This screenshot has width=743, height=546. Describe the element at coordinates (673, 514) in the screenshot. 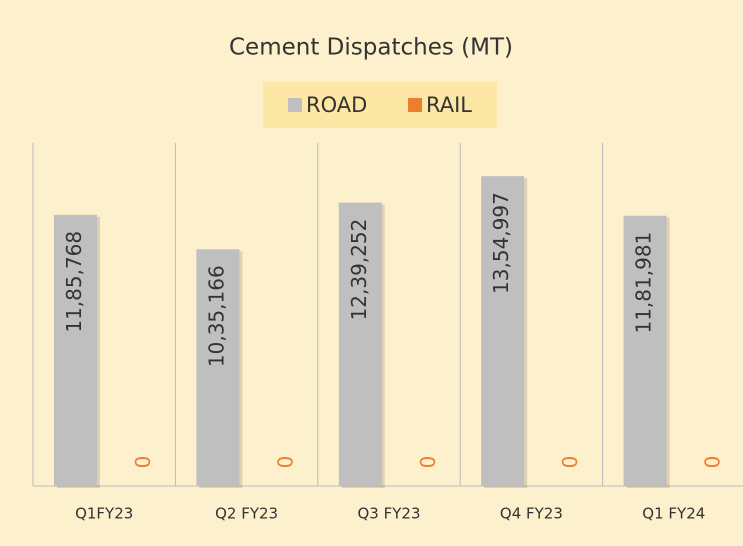

I see `x-tick-label: Q1 FY24` at that location.